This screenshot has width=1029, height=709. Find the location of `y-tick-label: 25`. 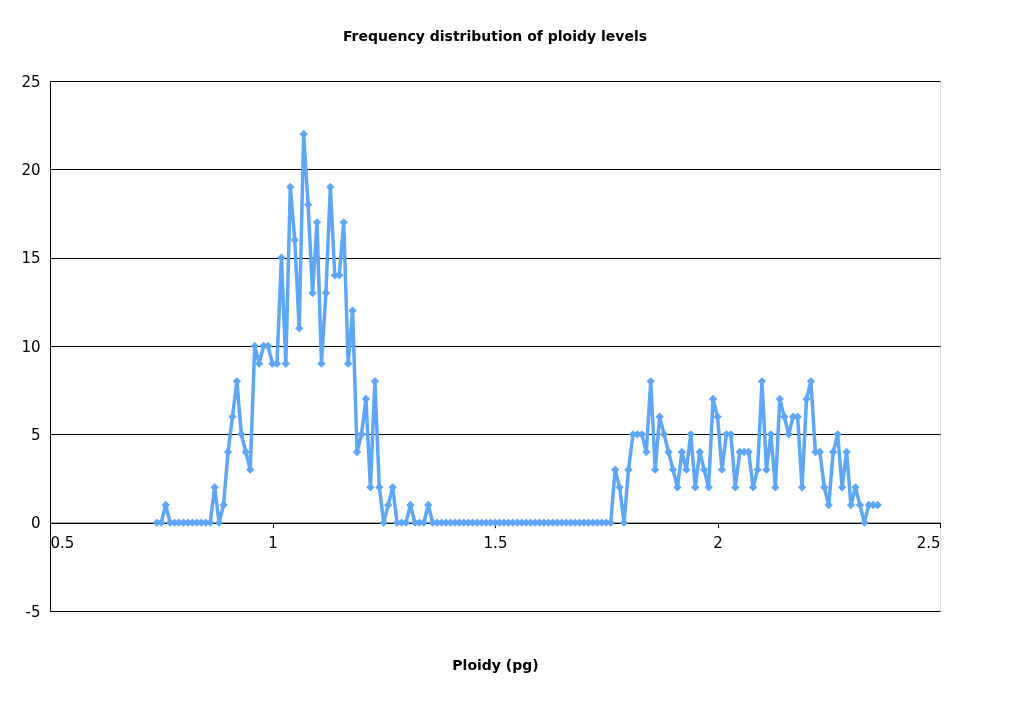

y-tick-label: 25 is located at coordinates (31, 81).